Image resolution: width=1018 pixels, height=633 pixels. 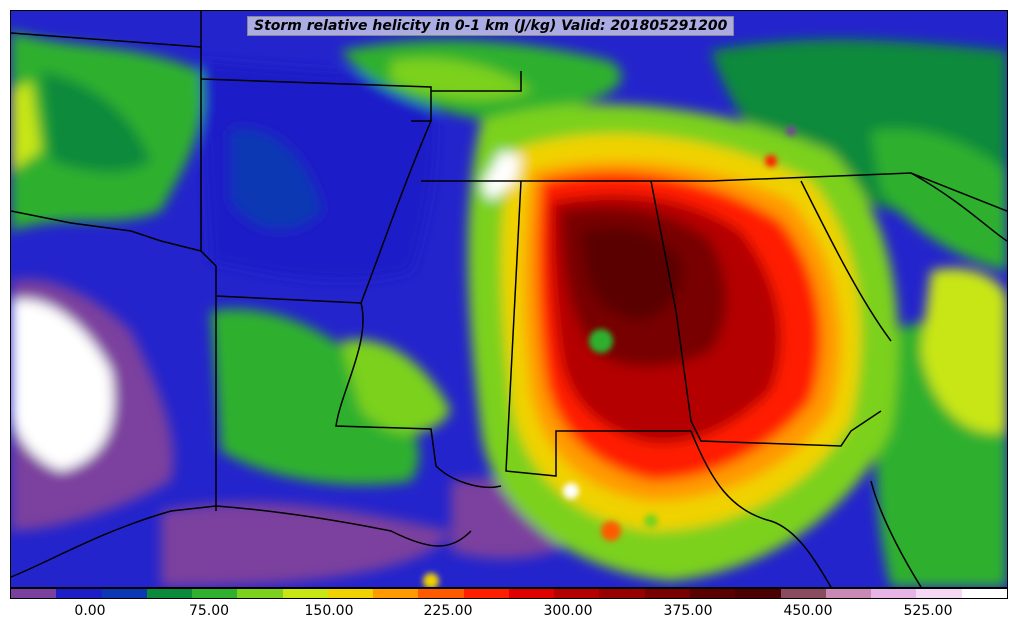 I want to click on colorbar-tick-label: 525.00, so click(x=928, y=611).